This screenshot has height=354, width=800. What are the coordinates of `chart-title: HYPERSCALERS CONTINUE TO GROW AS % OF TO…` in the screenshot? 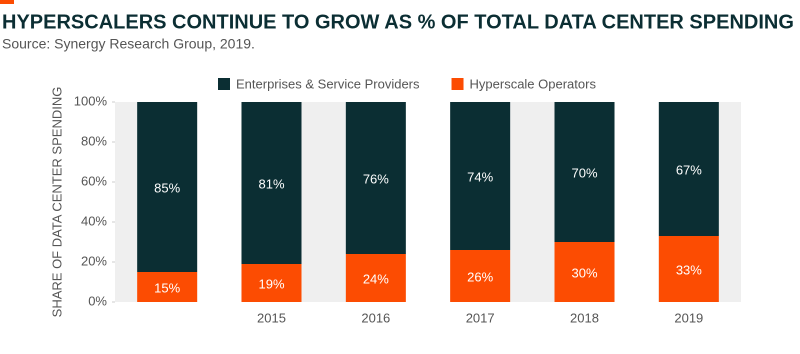 It's located at (398, 22).